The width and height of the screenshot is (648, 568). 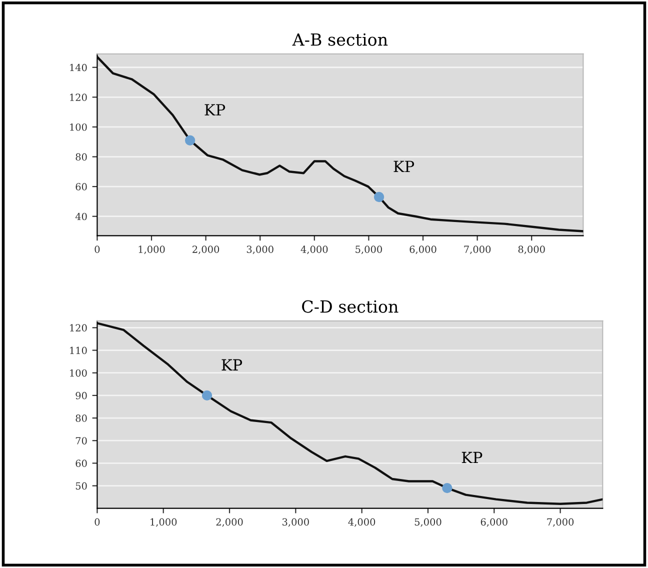 I want to click on y-tick-label: 110, so click(x=78, y=350).